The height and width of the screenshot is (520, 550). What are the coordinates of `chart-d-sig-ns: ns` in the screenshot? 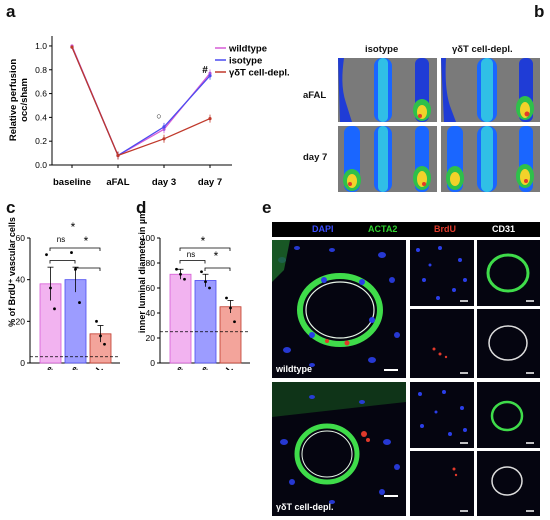 It's located at (191, 254).